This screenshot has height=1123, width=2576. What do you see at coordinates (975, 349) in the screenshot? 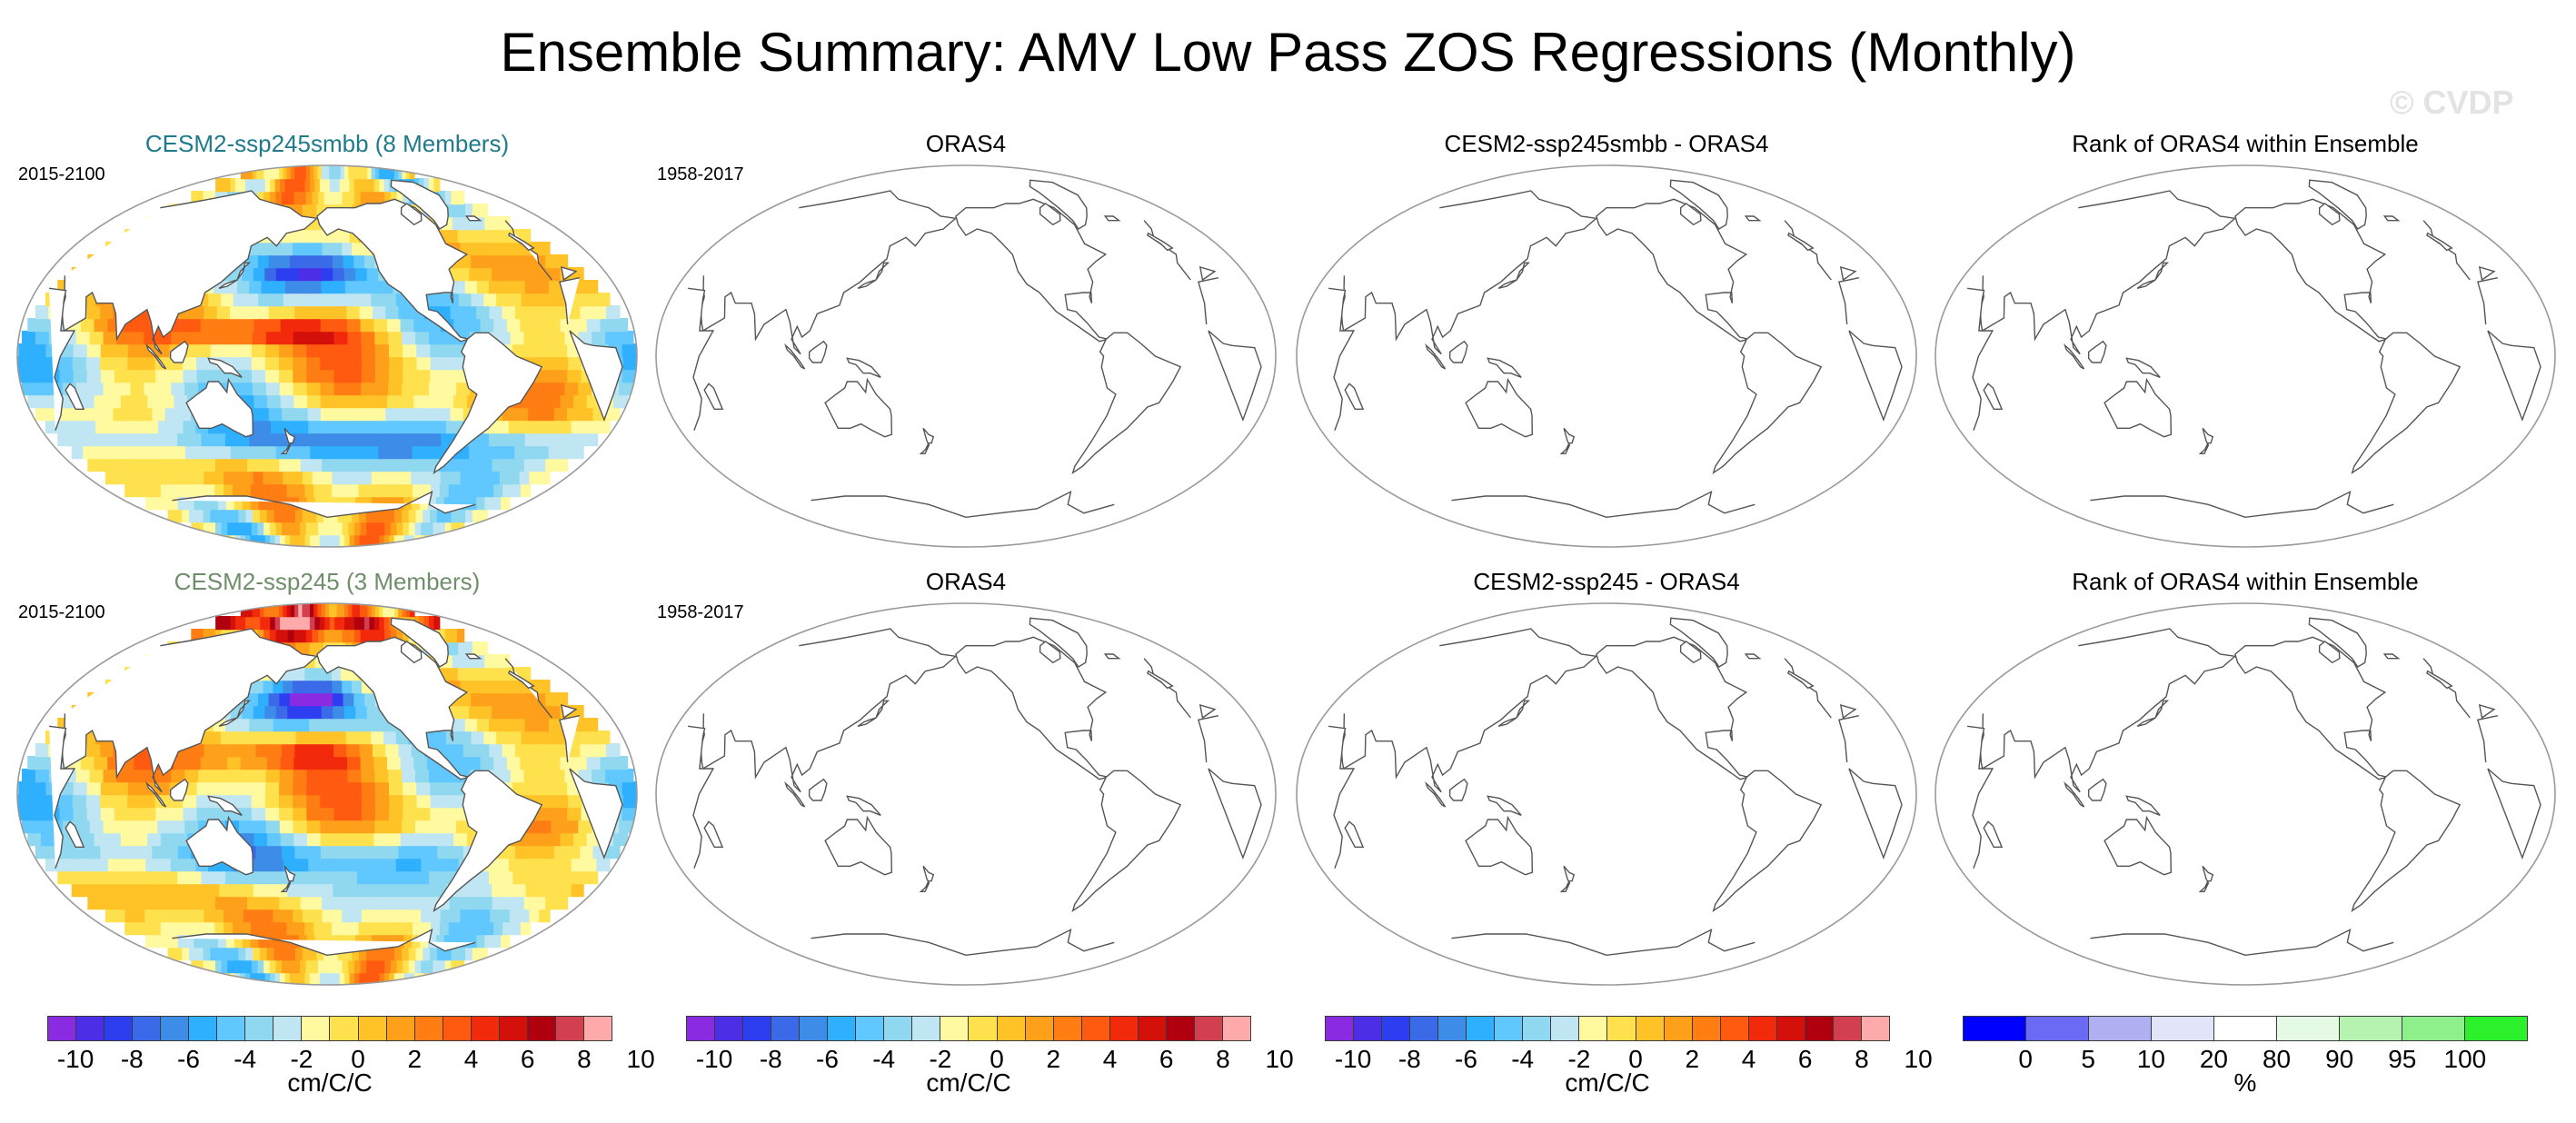
I see `coastlines` at bounding box center [975, 349].